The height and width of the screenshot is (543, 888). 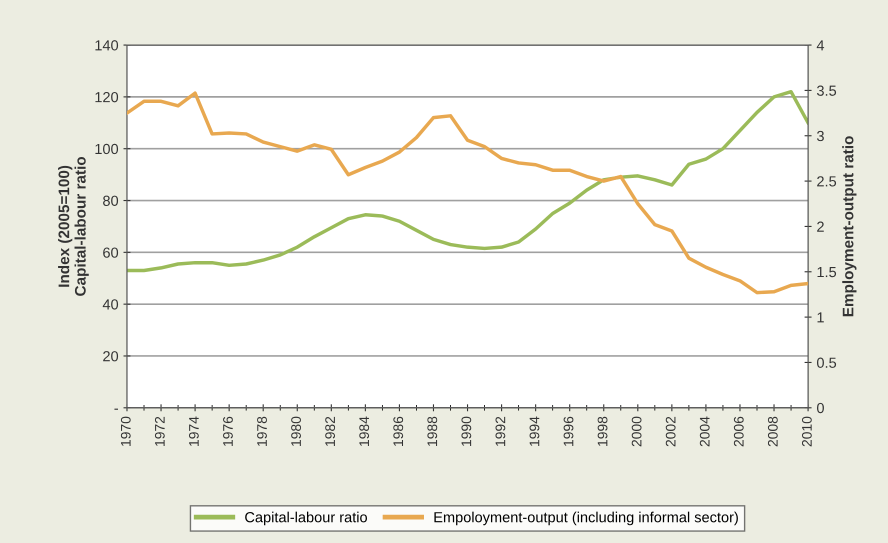 What do you see at coordinates (364, 431) in the screenshot?
I see `x-tick-label: 1984` at bounding box center [364, 431].